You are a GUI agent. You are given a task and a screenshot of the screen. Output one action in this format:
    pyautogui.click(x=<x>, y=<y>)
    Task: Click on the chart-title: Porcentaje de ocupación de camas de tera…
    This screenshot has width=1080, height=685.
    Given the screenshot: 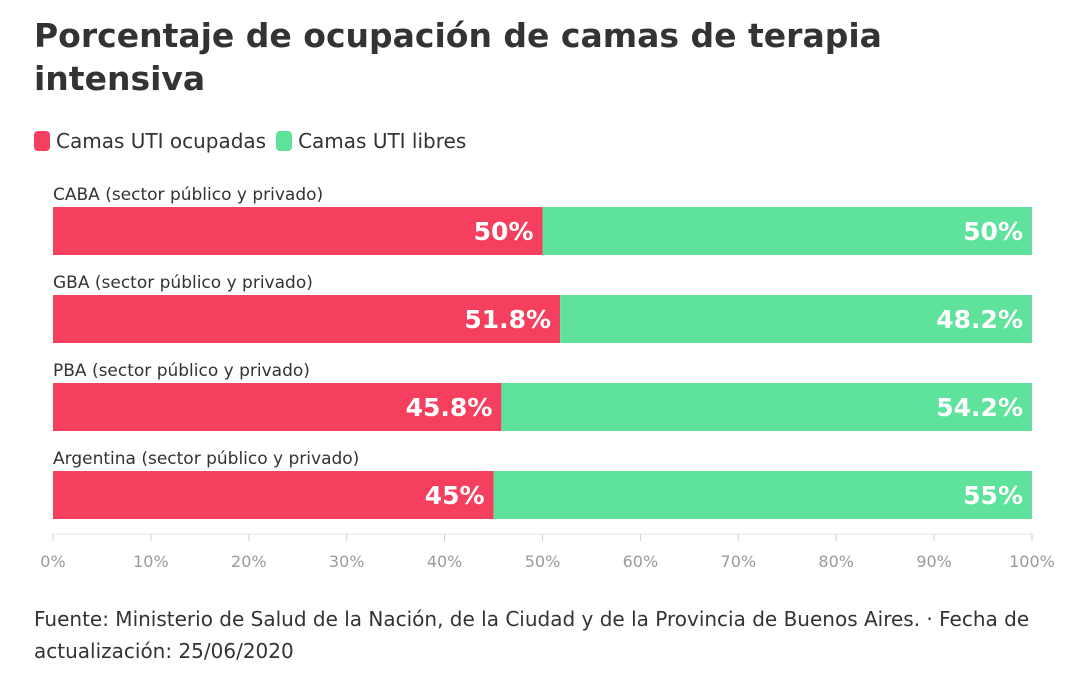 What is the action you would take?
    pyautogui.click(x=458, y=57)
    